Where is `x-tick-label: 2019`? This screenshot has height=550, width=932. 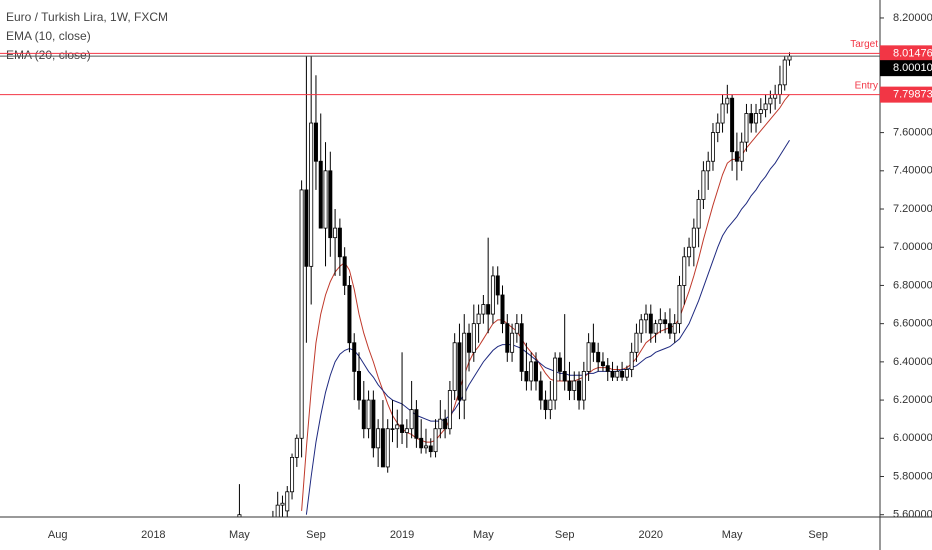 x-tick-label: 2019 is located at coordinates (402, 535).